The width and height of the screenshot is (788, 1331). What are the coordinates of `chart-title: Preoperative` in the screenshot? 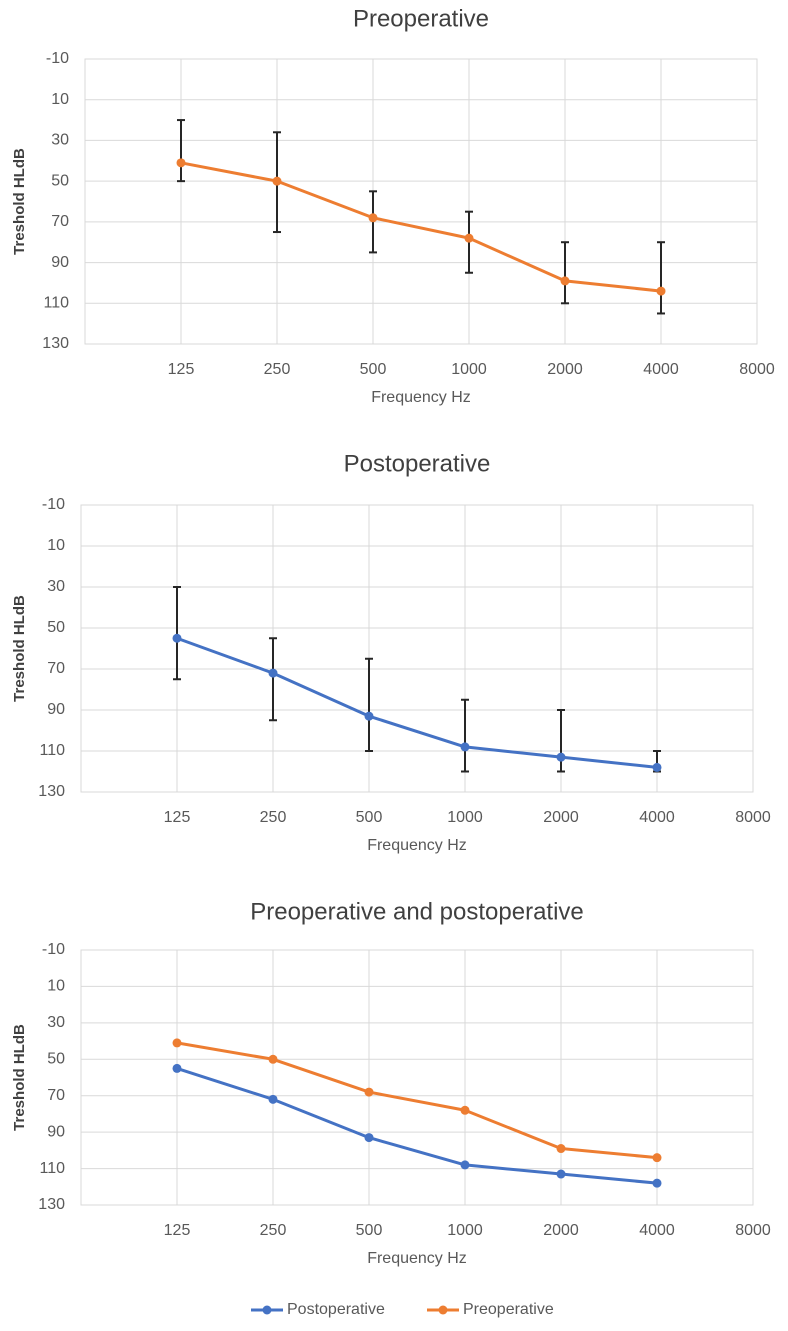 It's located at (421, 18).